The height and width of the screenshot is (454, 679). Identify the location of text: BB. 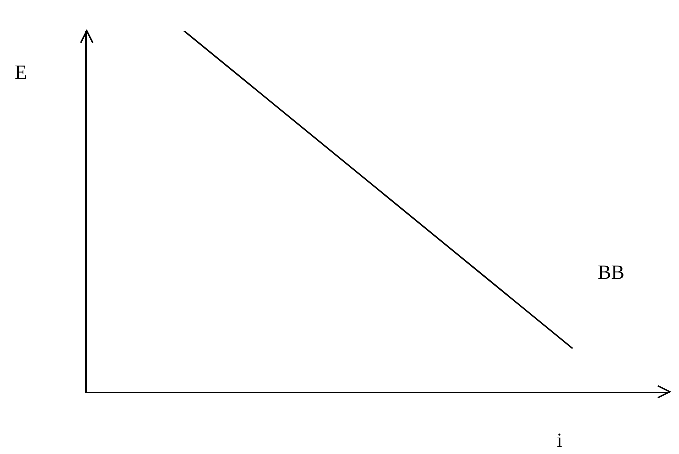
(611, 273).